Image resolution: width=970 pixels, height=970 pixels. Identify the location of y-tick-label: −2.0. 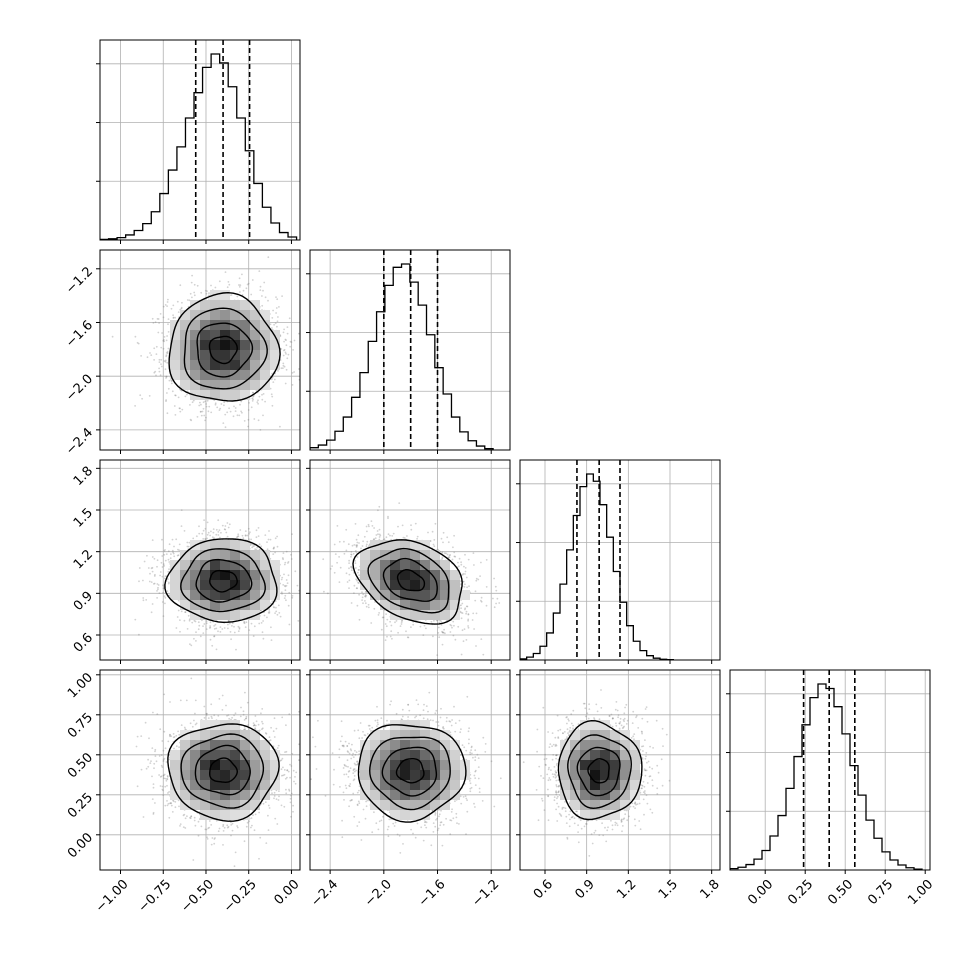
(79, 388).